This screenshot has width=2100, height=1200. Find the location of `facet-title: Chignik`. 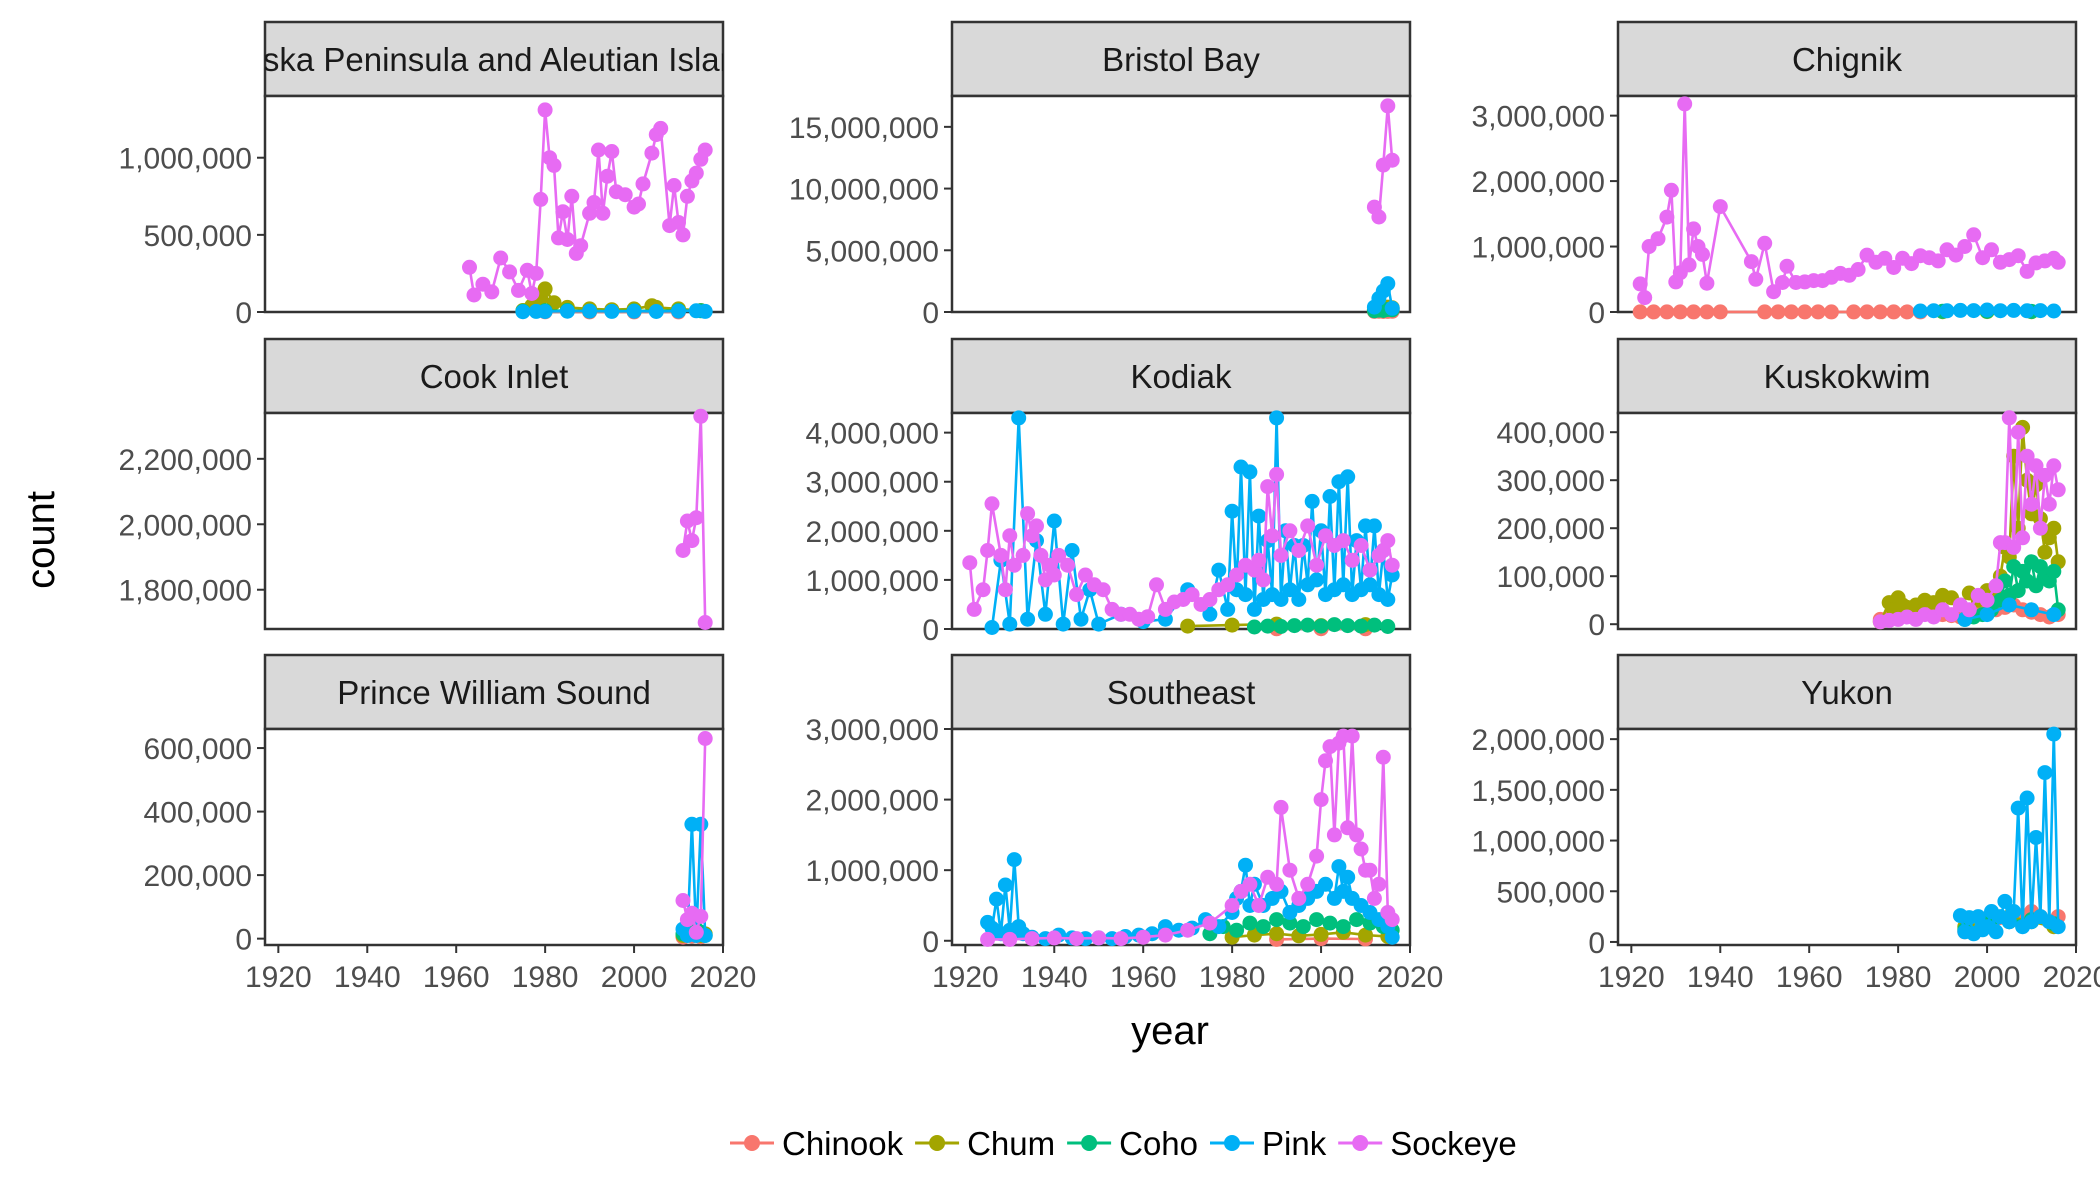

facet-title: Chignik is located at coordinates (1847, 59).